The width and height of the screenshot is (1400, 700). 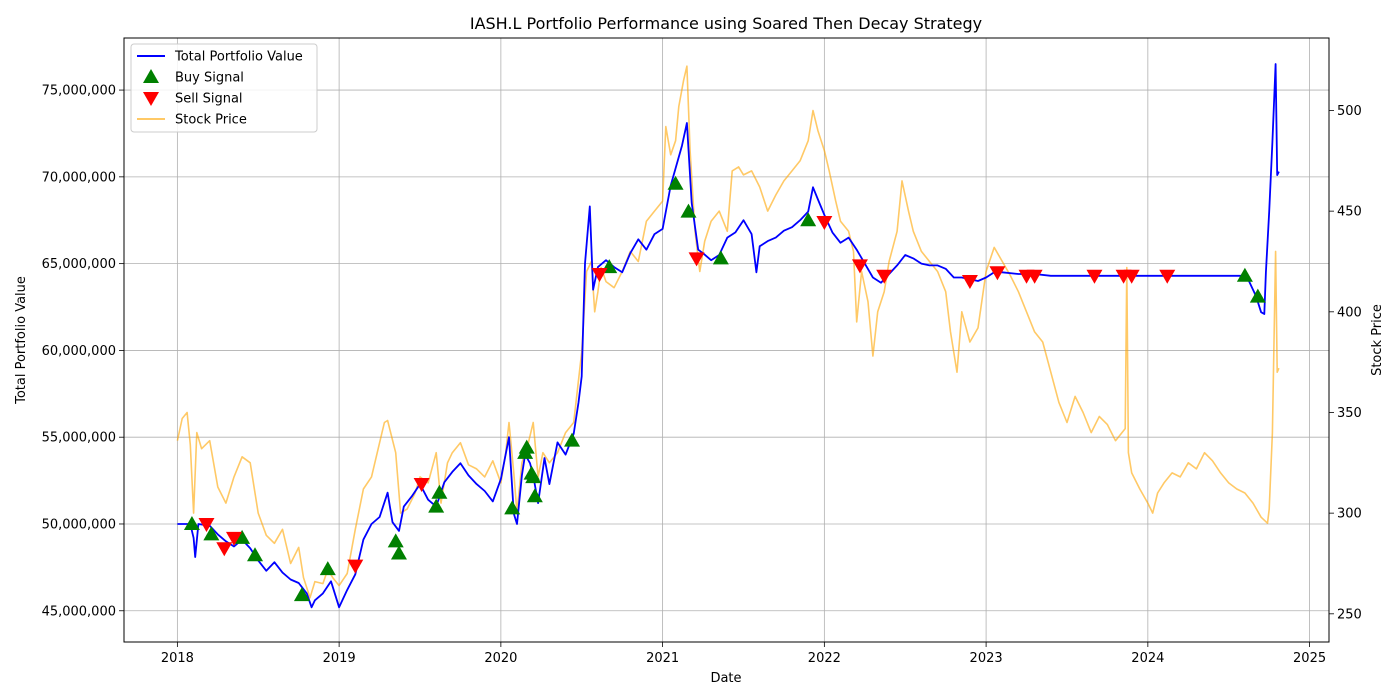 I want to click on legend-box, so click(x=224, y=88).